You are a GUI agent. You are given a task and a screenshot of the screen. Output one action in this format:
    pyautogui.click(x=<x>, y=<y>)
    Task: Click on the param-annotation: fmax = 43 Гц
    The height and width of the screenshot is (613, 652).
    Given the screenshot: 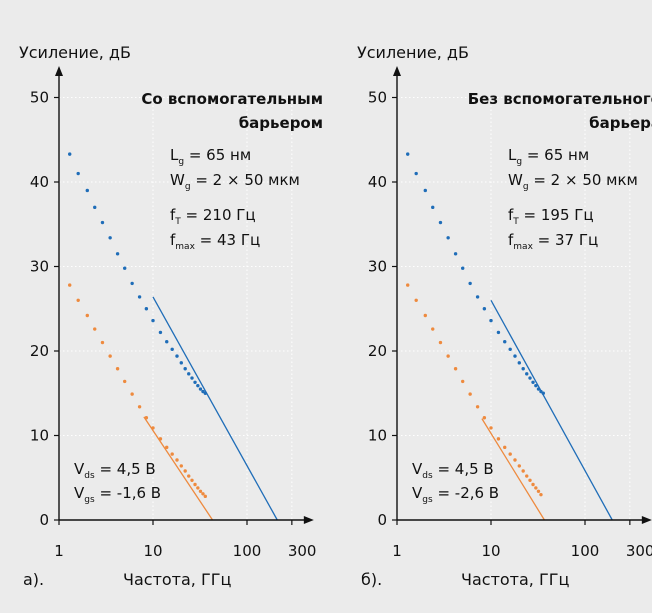 What is the action you would take?
    pyautogui.click(x=215, y=241)
    